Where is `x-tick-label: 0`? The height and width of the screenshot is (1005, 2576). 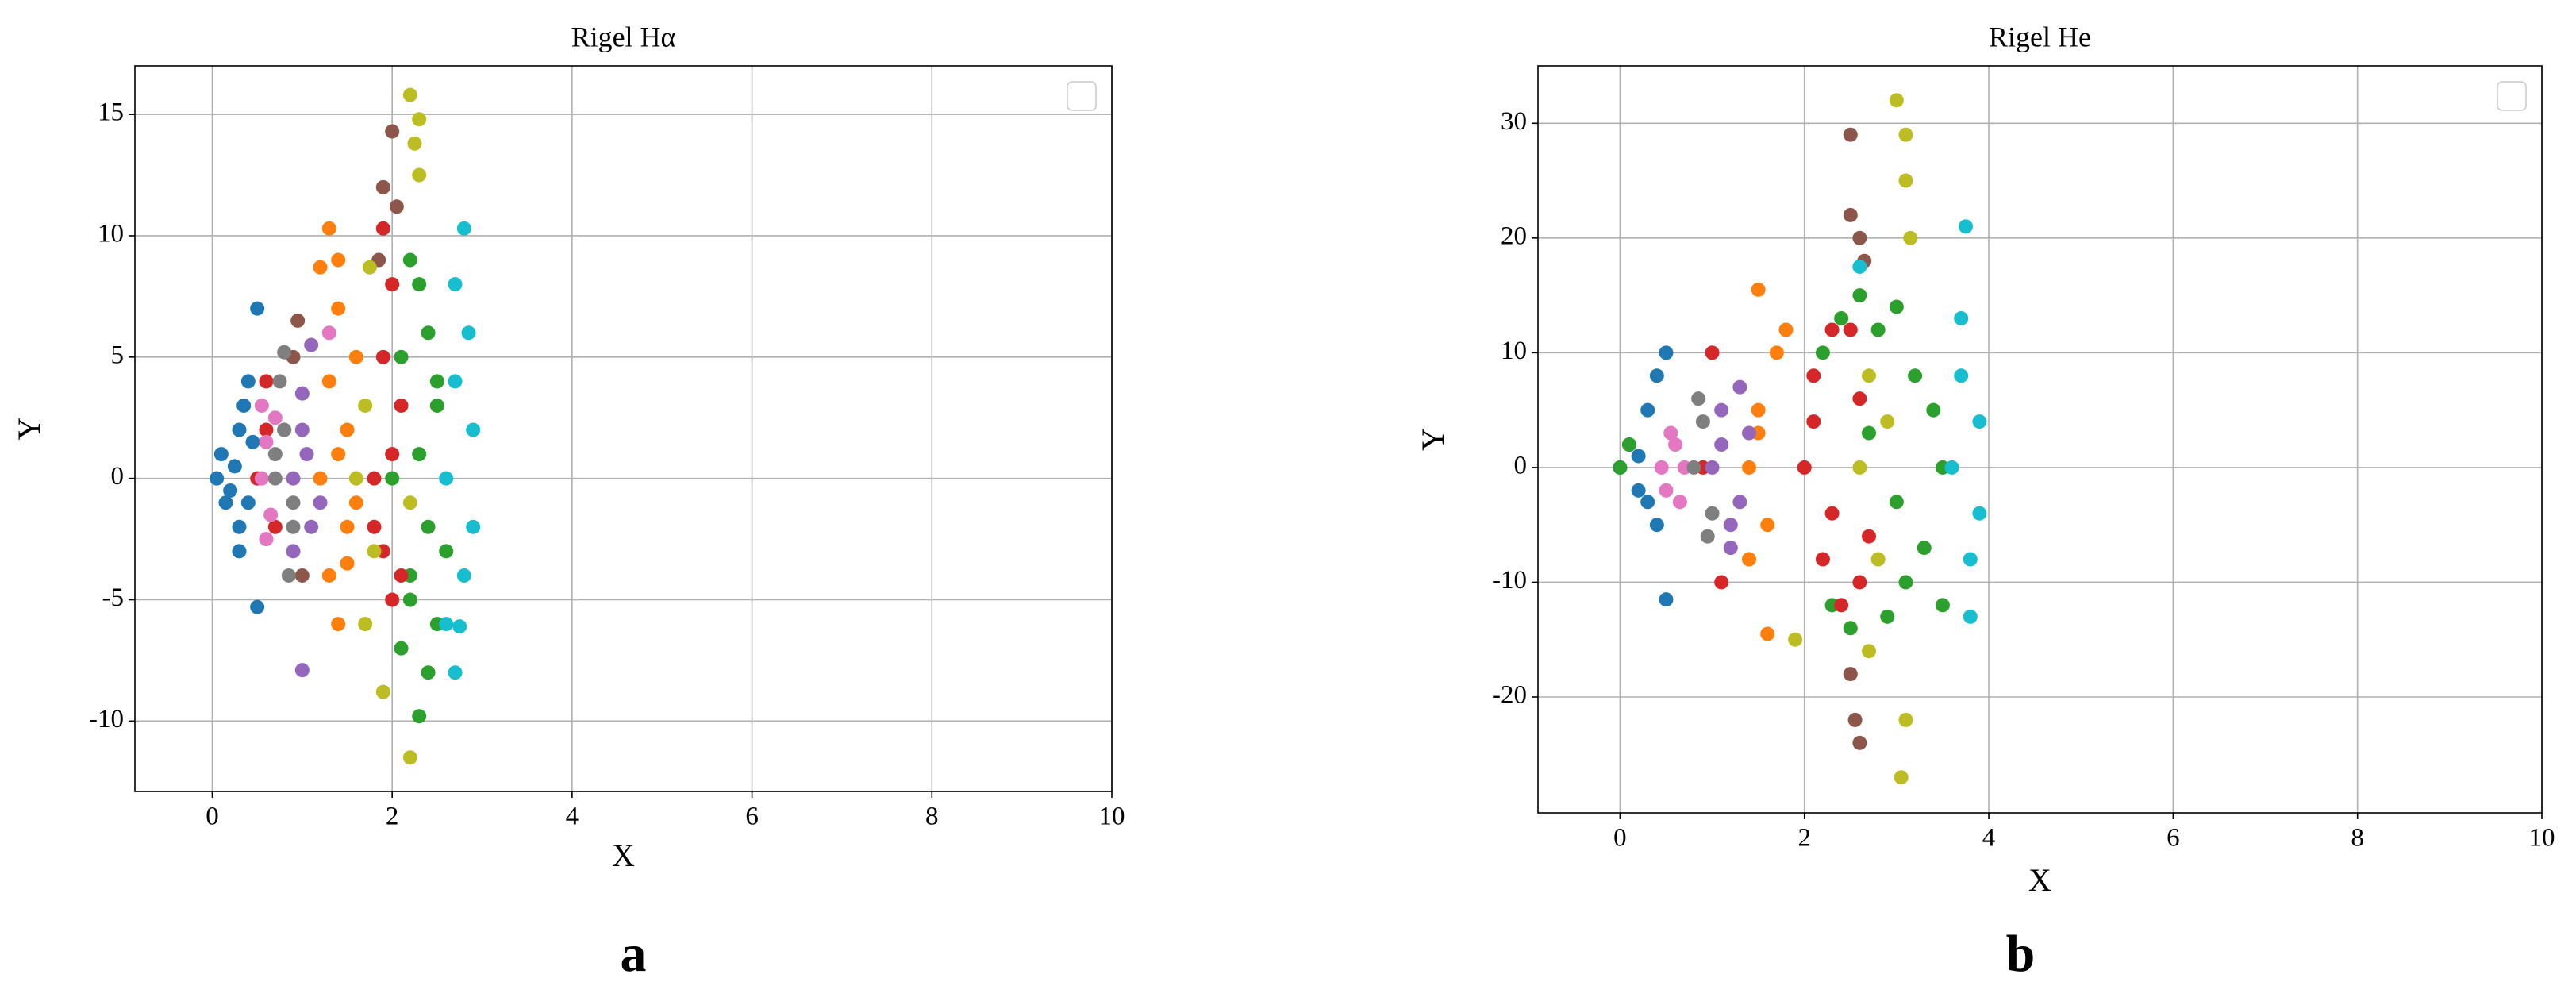
x-tick-label: 0 is located at coordinates (213, 817).